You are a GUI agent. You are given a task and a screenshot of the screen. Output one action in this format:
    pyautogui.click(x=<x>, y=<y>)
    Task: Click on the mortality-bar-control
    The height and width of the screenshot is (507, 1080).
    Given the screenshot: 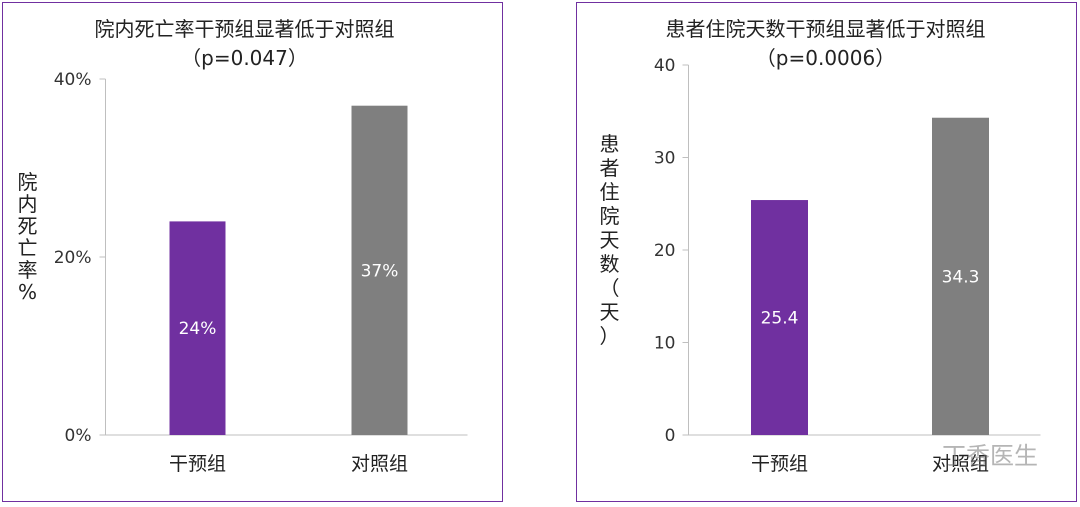 What is the action you would take?
    pyautogui.click(x=379, y=270)
    